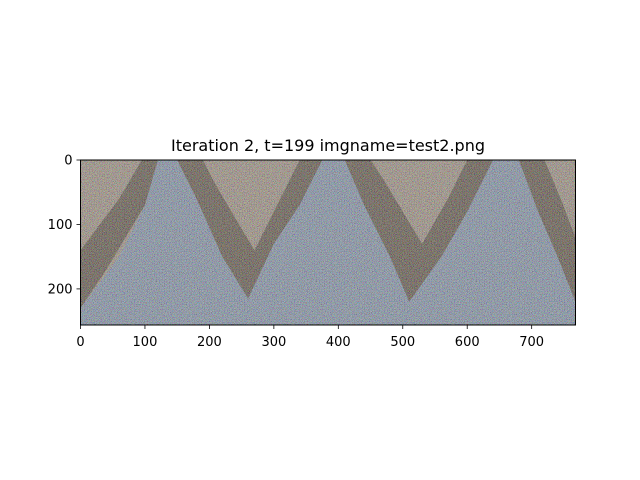 Image resolution: width=640 pixels, height=480 pixels. What do you see at coordinates (273, 342) in the screenshot?
I see `x-tick-label: 300` at bounding box center [273, 342].